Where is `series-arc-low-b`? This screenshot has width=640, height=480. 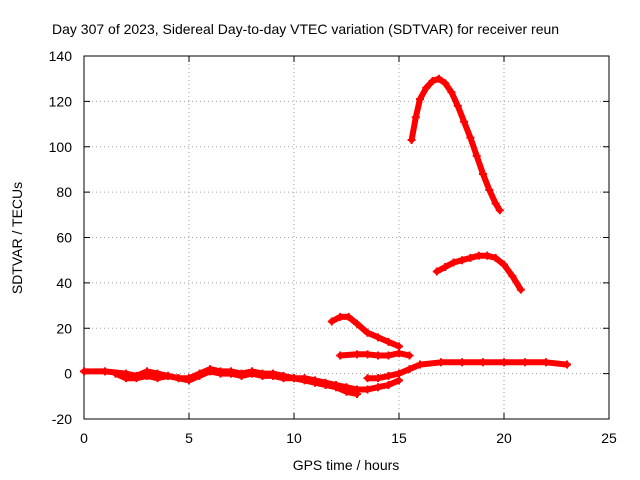
series-arc-low-b is located at coordinates (236, 383).